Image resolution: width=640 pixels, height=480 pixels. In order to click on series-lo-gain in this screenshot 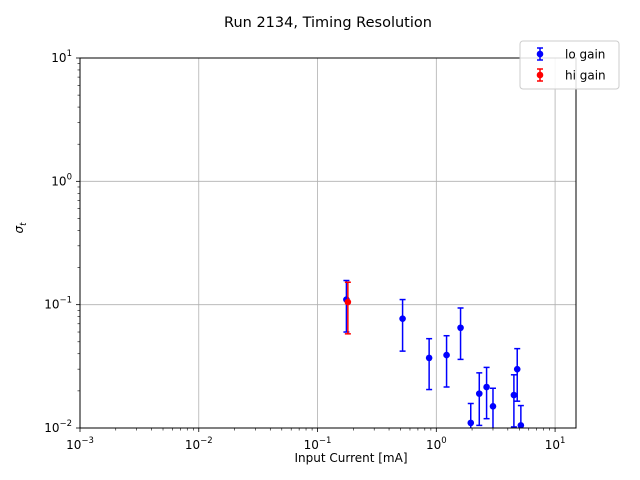, I will do `click(434, 353)`.